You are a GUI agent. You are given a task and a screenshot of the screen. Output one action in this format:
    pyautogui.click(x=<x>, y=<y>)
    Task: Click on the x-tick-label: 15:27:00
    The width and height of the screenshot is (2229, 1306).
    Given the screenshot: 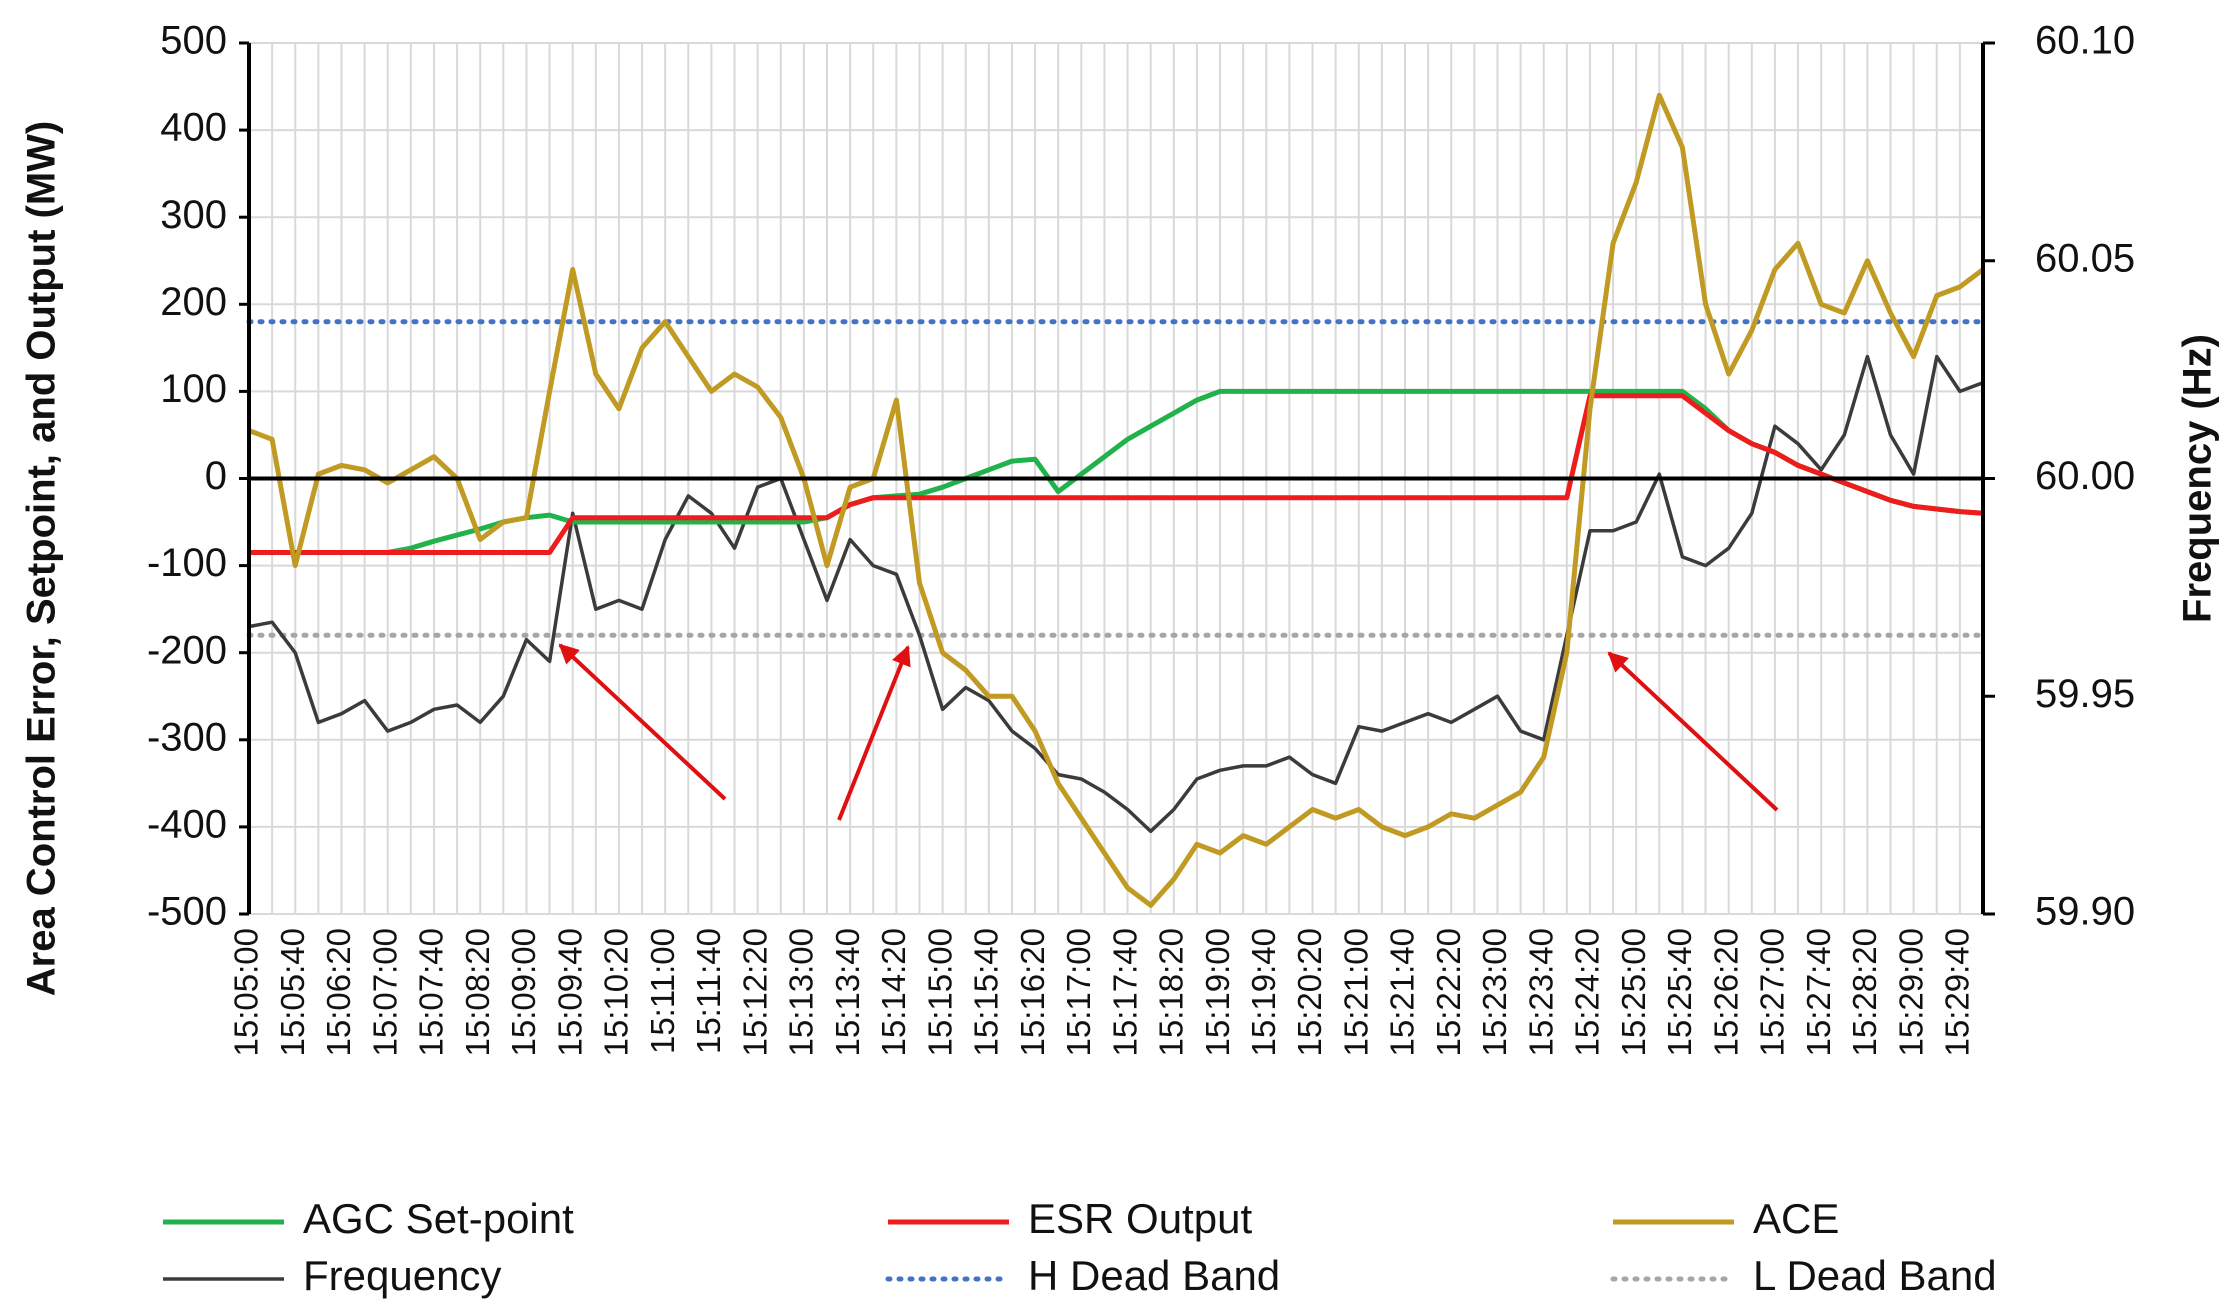 What is the action you would take?
    pyautogui.click(x=1772, y=992)
    